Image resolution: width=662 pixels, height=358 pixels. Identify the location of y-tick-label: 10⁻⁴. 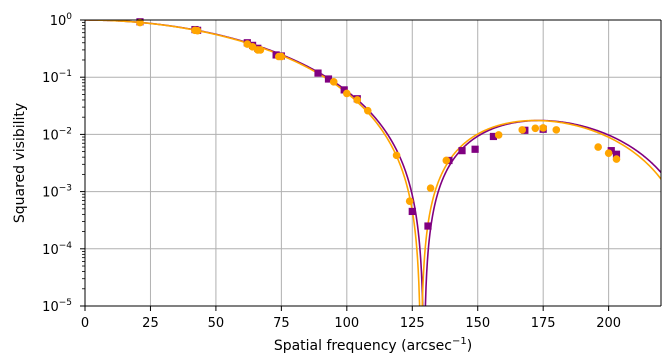
(57, 249).